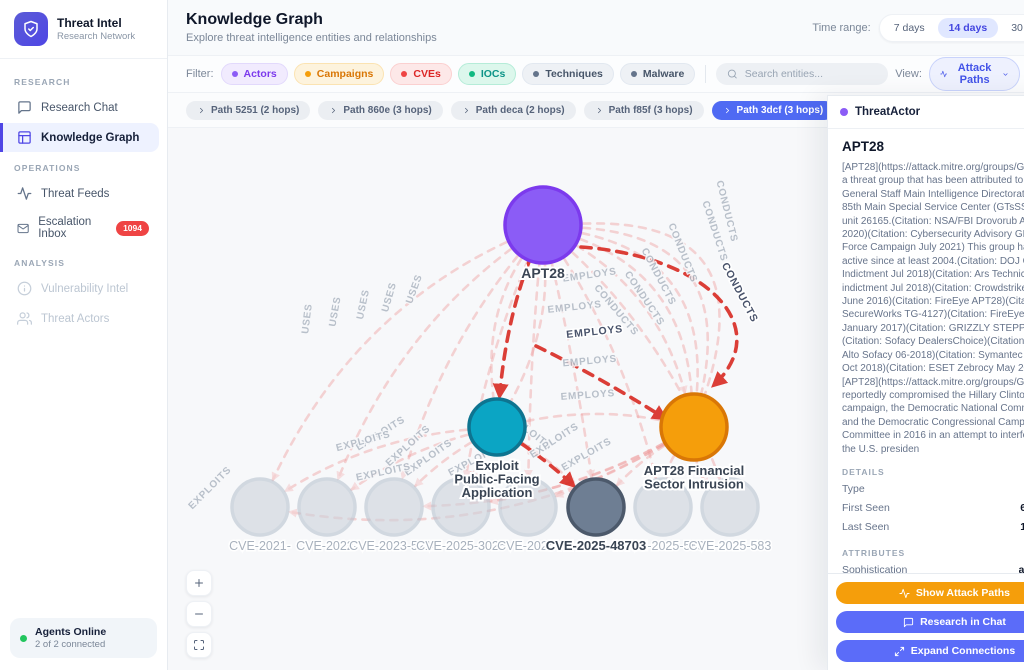 The image size is (1024, 670). Describe the element at coordinates (925, 112) in the screenshot. I see `panel-header: ThreatActor` at that location.